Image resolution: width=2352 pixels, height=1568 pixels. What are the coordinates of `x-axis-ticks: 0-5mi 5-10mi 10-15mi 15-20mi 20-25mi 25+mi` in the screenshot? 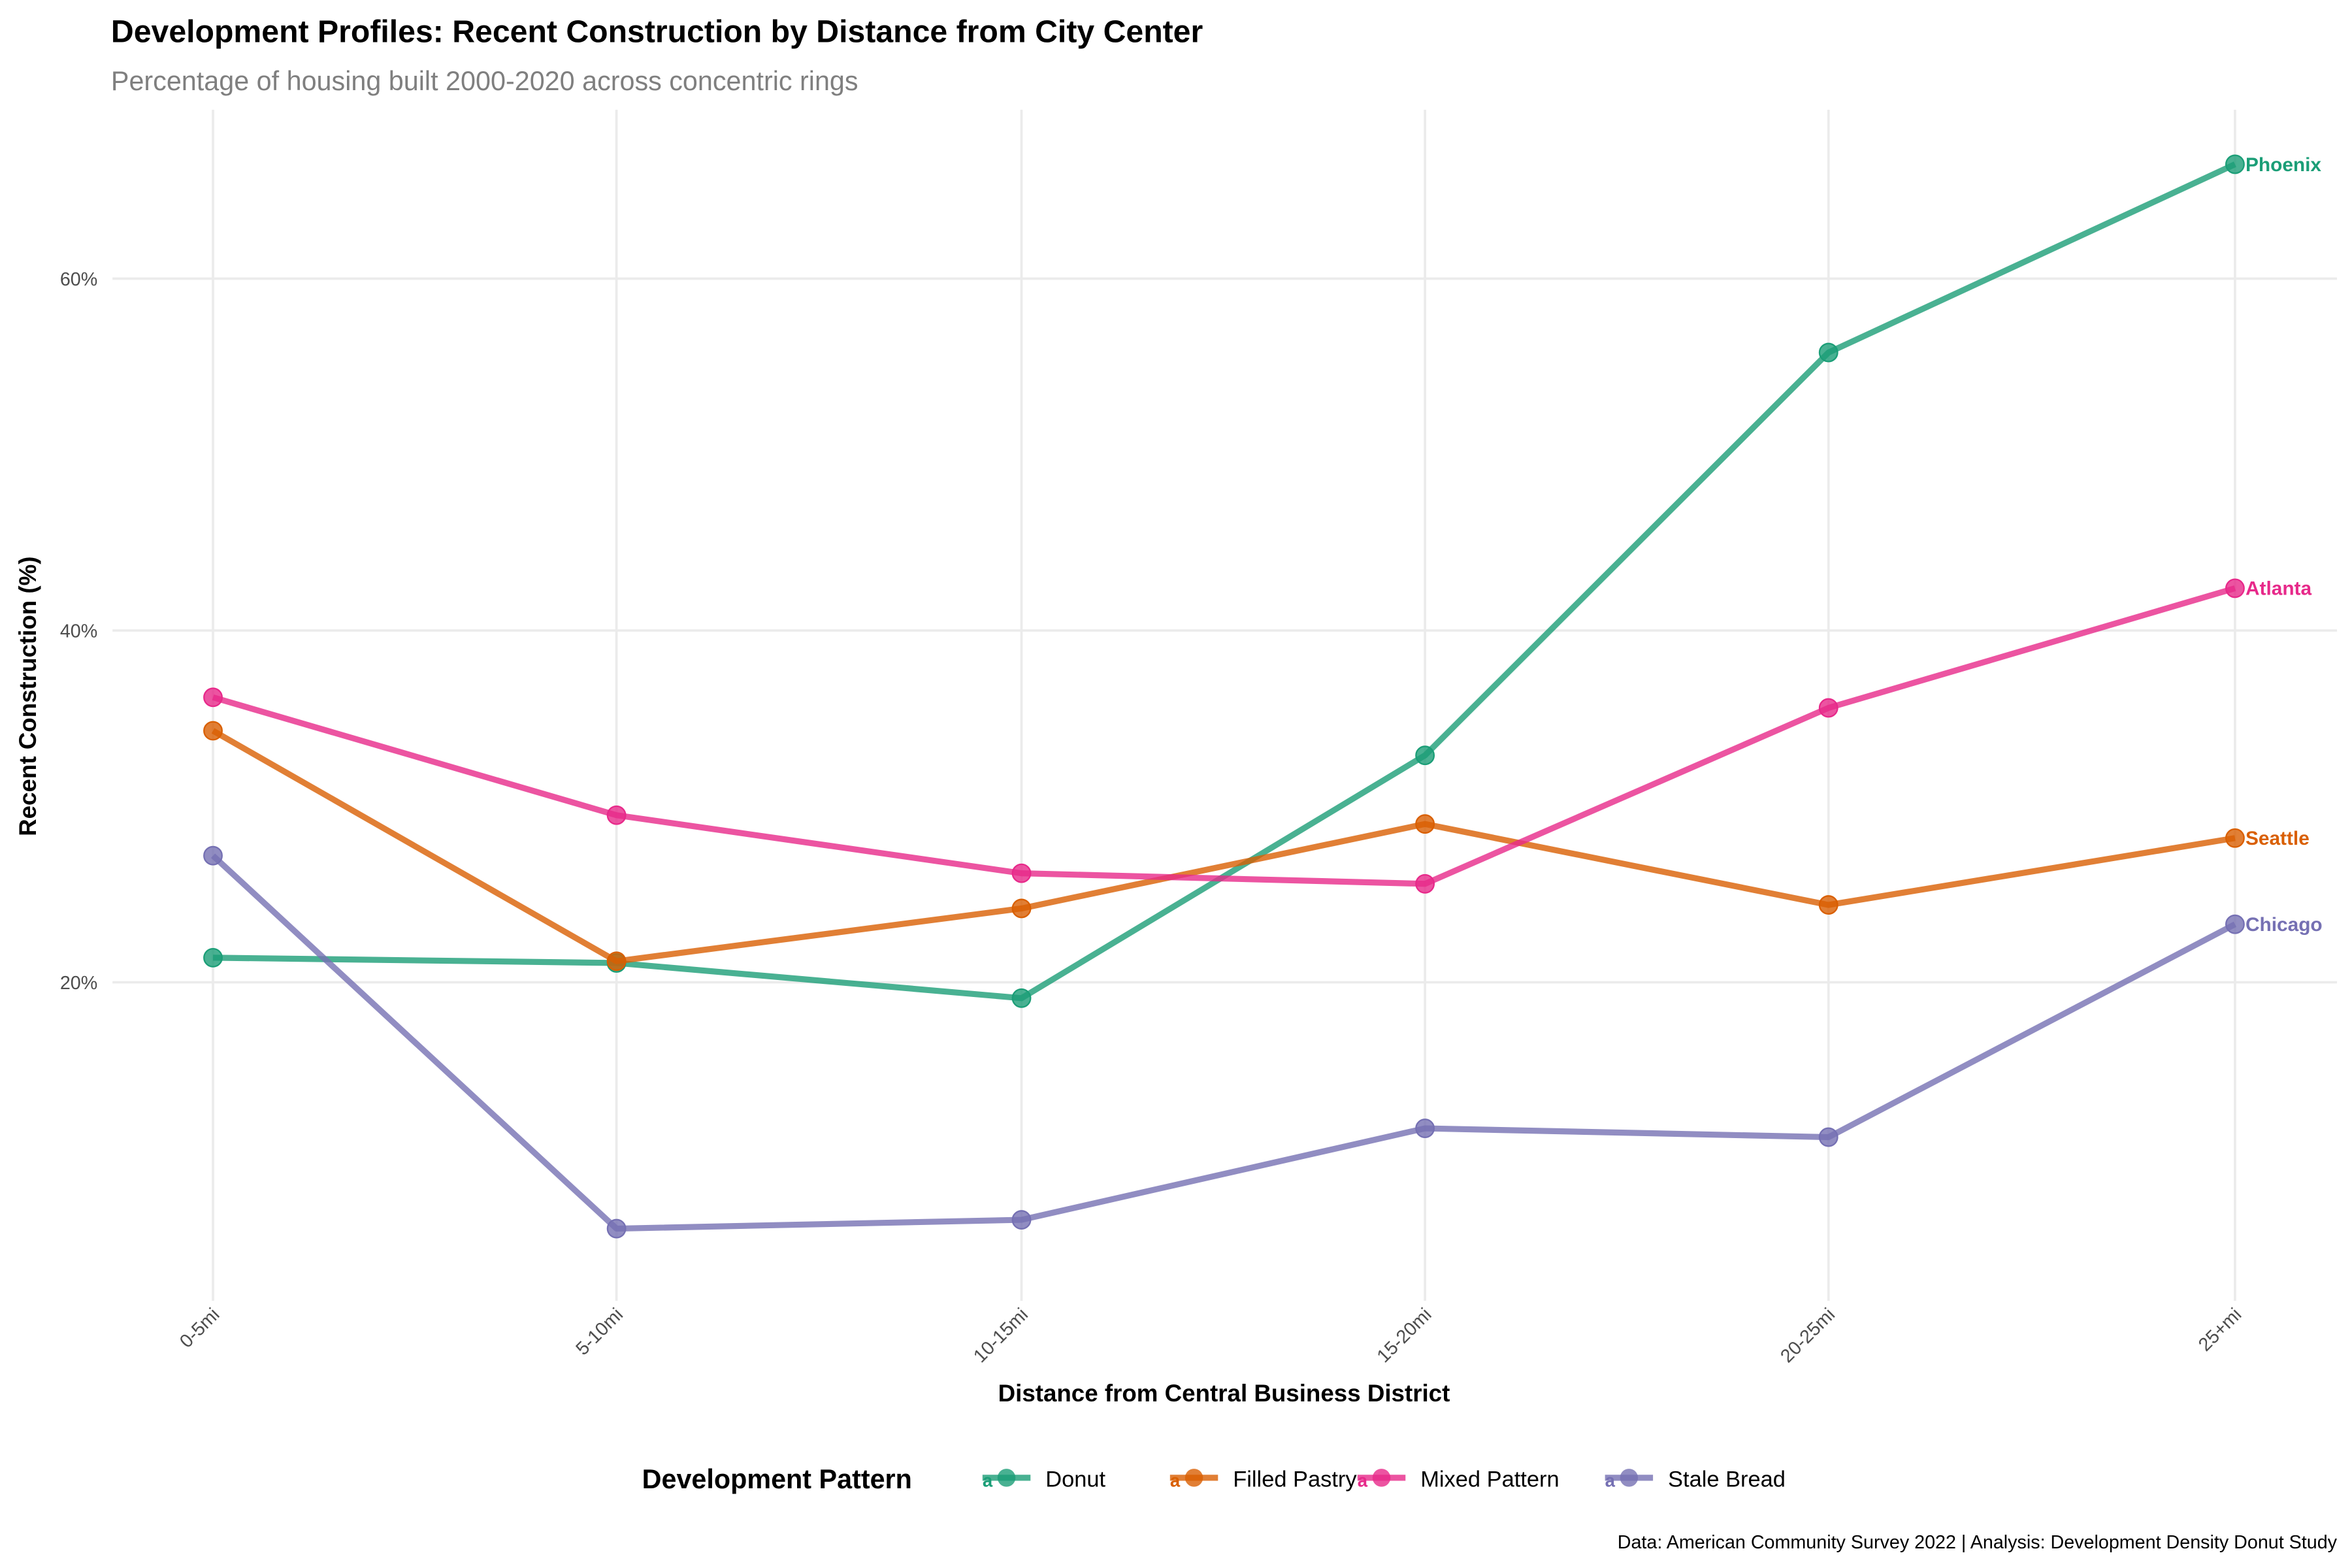 It's located at (1211, 1335).